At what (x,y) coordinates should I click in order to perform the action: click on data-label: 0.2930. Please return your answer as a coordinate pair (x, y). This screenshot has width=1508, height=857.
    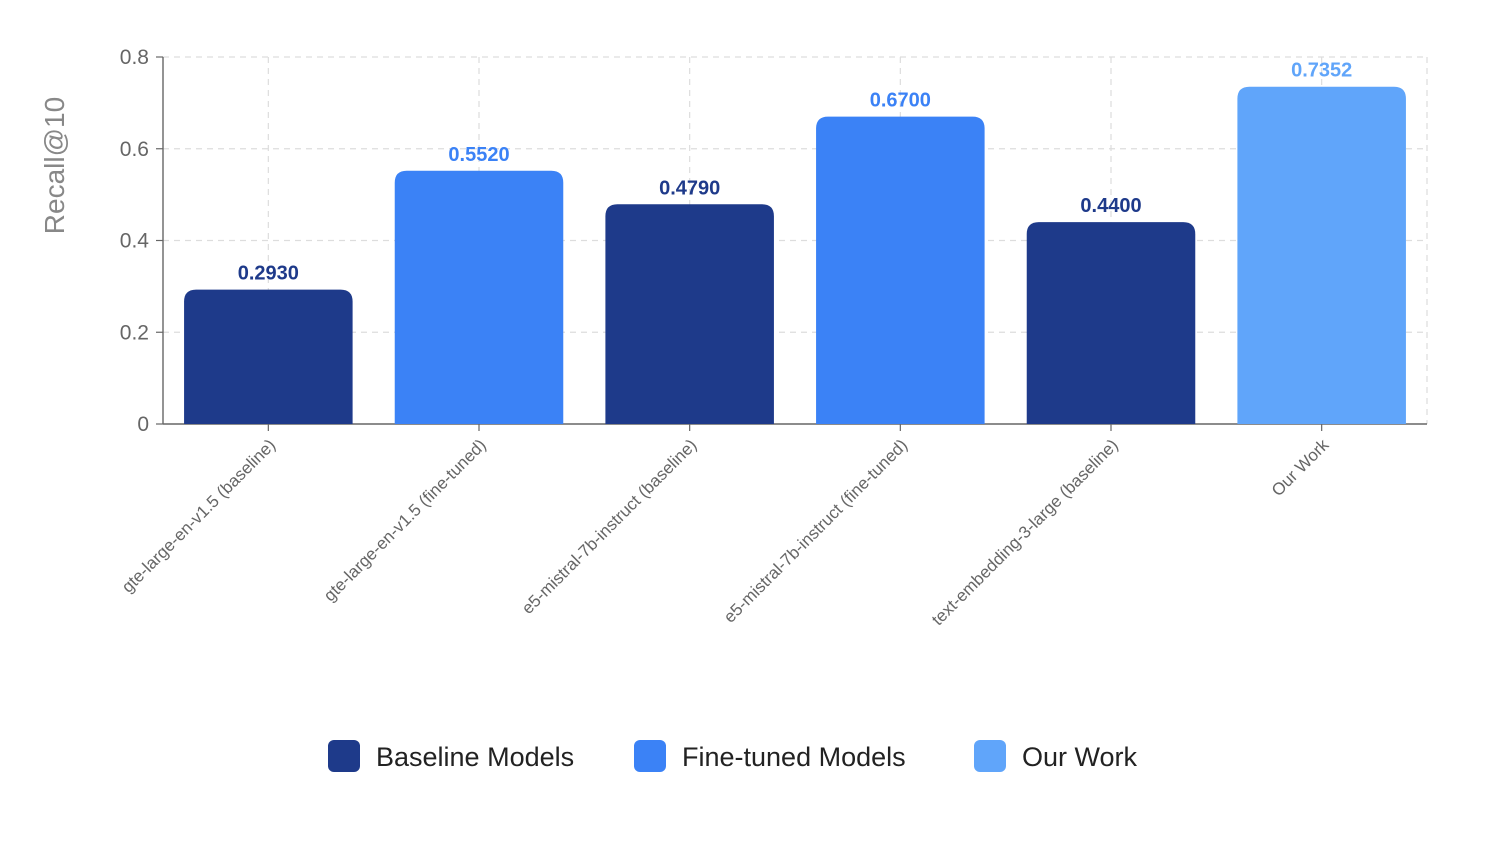
    Looking at the image, I should click on (268, 274).